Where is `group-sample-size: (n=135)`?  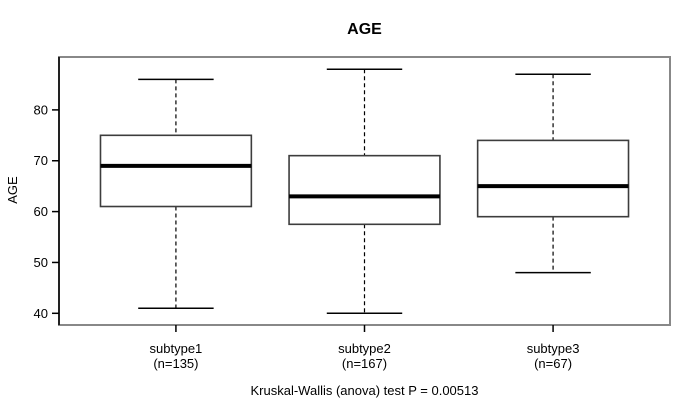
group-sample-size: (n=135) is located at coordinates (176, 363).